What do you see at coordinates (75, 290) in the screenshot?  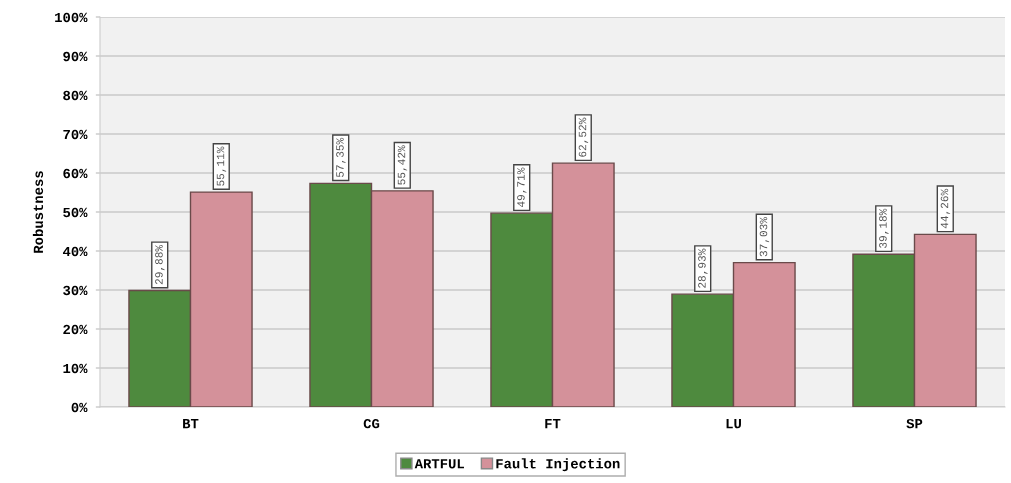 I see `y-tick-label: 30%` at bounding box center [75, 290].